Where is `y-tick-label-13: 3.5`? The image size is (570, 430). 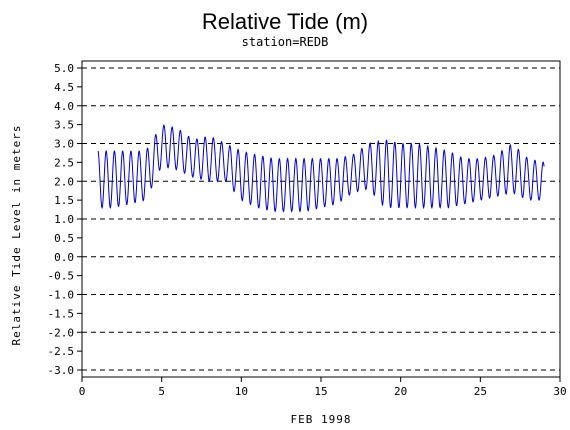
y-tick-label-13: 3.5 is located at coordinates (64, 125).